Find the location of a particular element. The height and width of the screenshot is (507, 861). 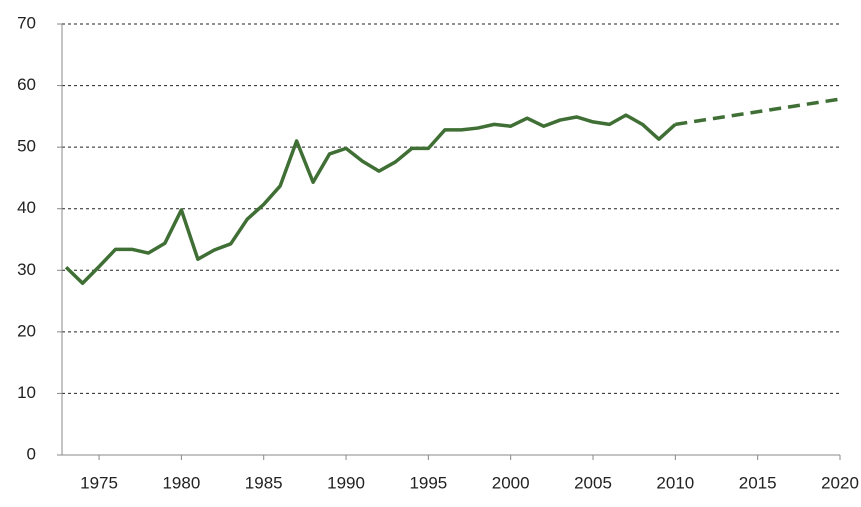

x-tick-label: 1995 is located at coordinates (428, 482).